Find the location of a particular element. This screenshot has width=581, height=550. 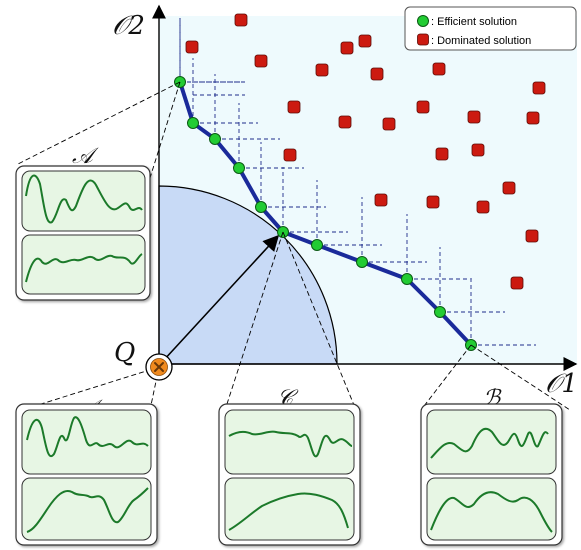

panel-a-curve-bottom is located at coordinates (84, 268).